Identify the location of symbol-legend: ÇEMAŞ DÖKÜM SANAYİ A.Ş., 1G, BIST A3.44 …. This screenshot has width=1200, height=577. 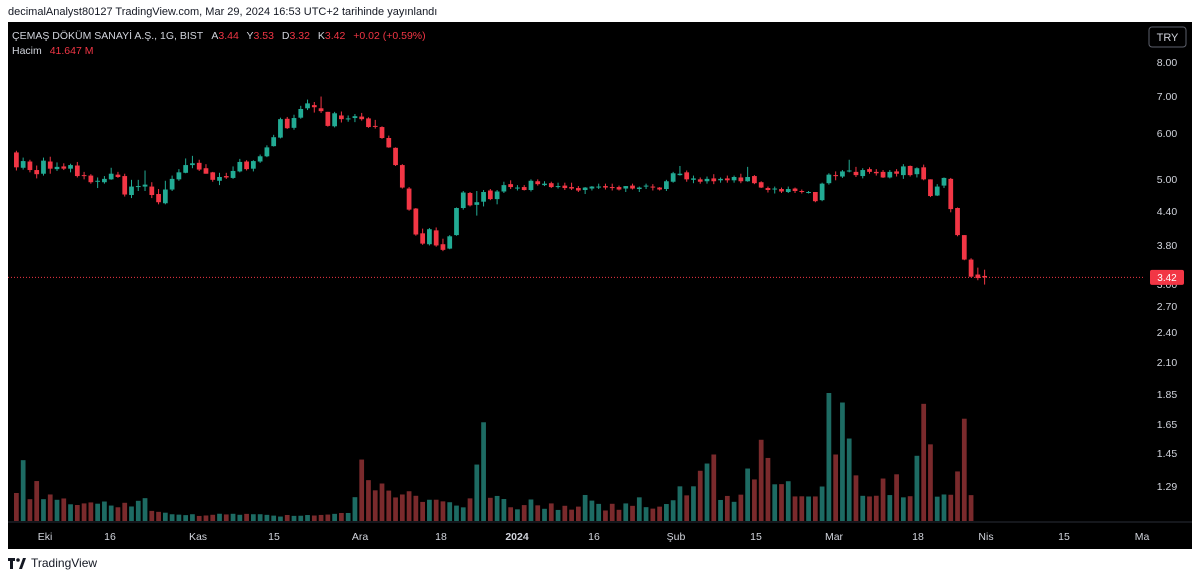
(219, 35).